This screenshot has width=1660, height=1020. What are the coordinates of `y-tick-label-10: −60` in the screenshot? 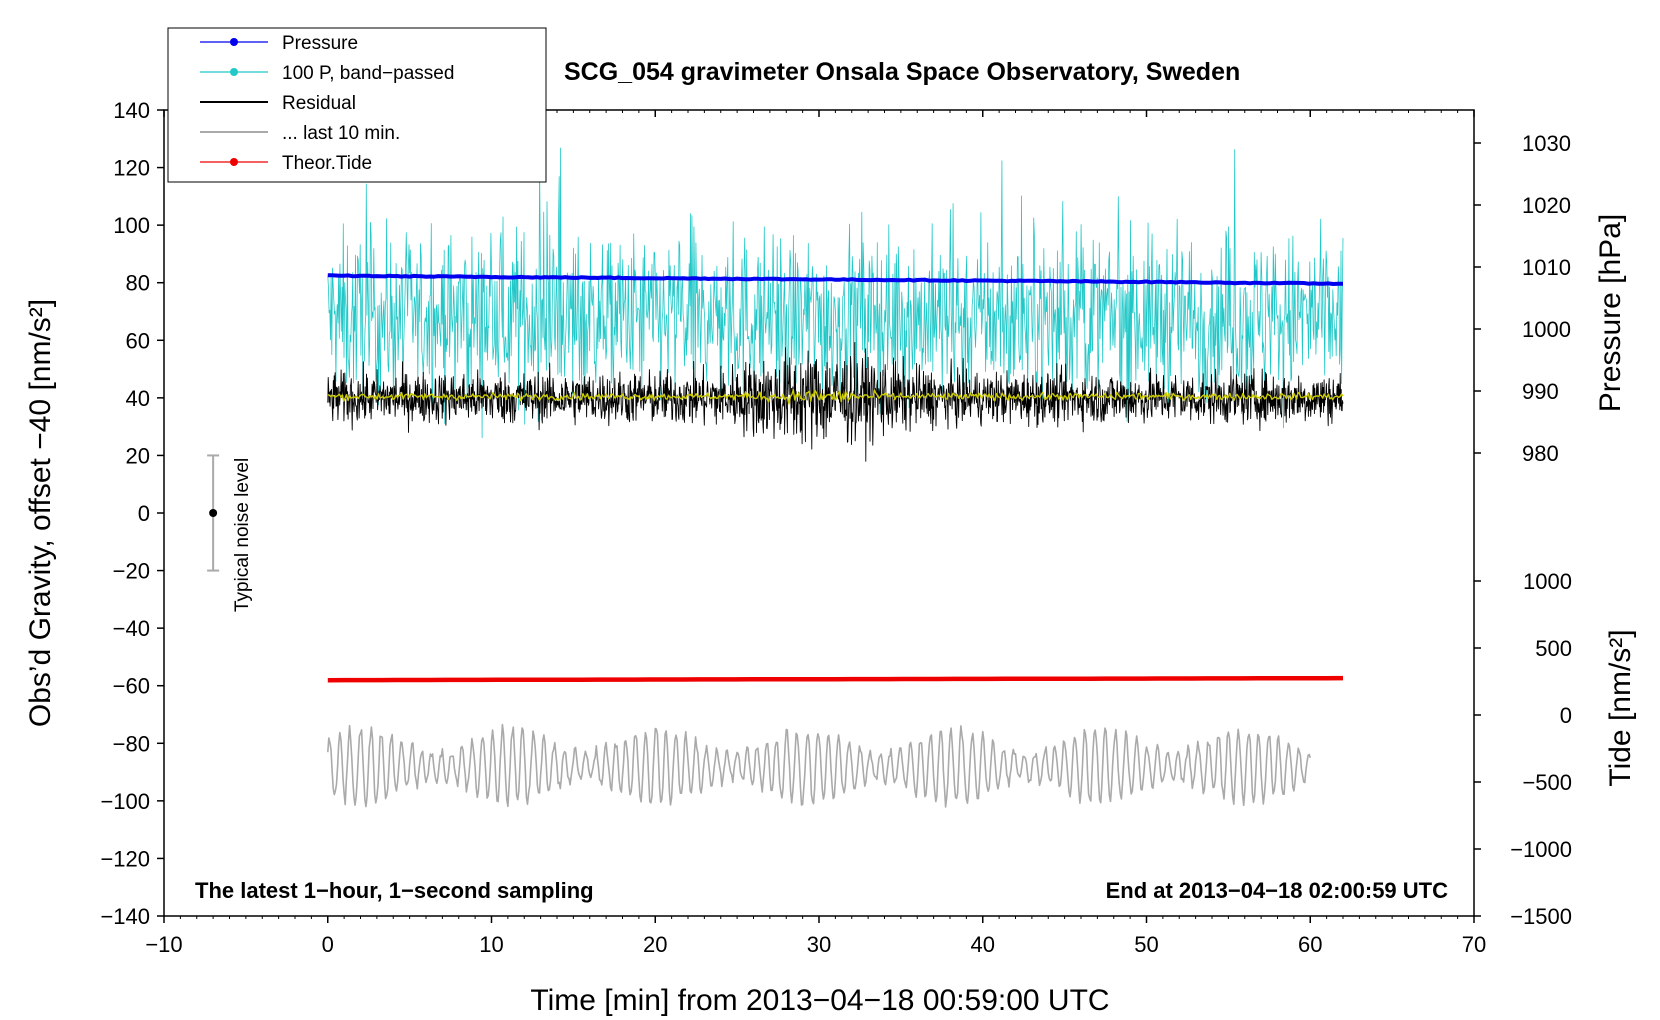 It's located at (131, 686).